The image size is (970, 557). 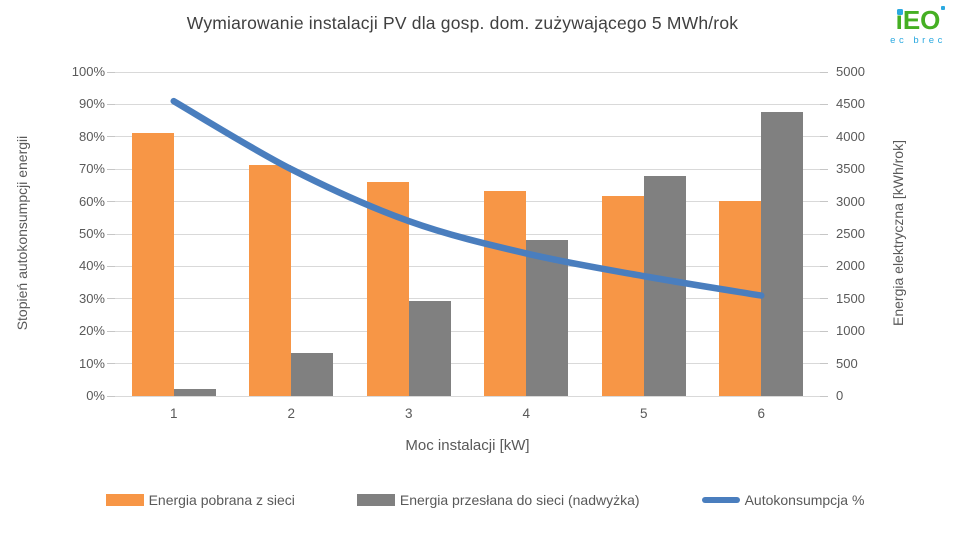 I want to click on x-tick-label-6: 6, so click(x=761, y=413).